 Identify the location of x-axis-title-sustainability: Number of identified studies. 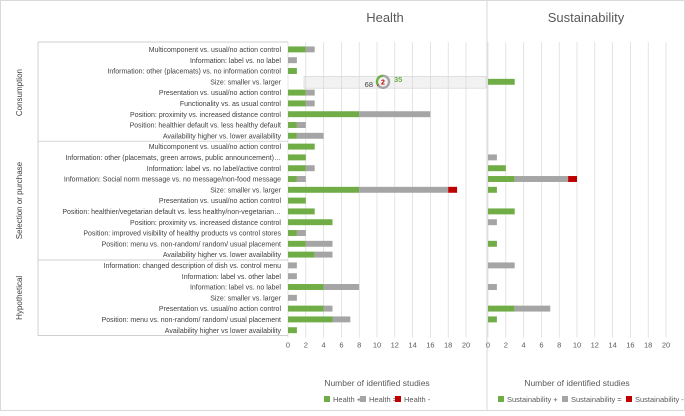
(576, 383).